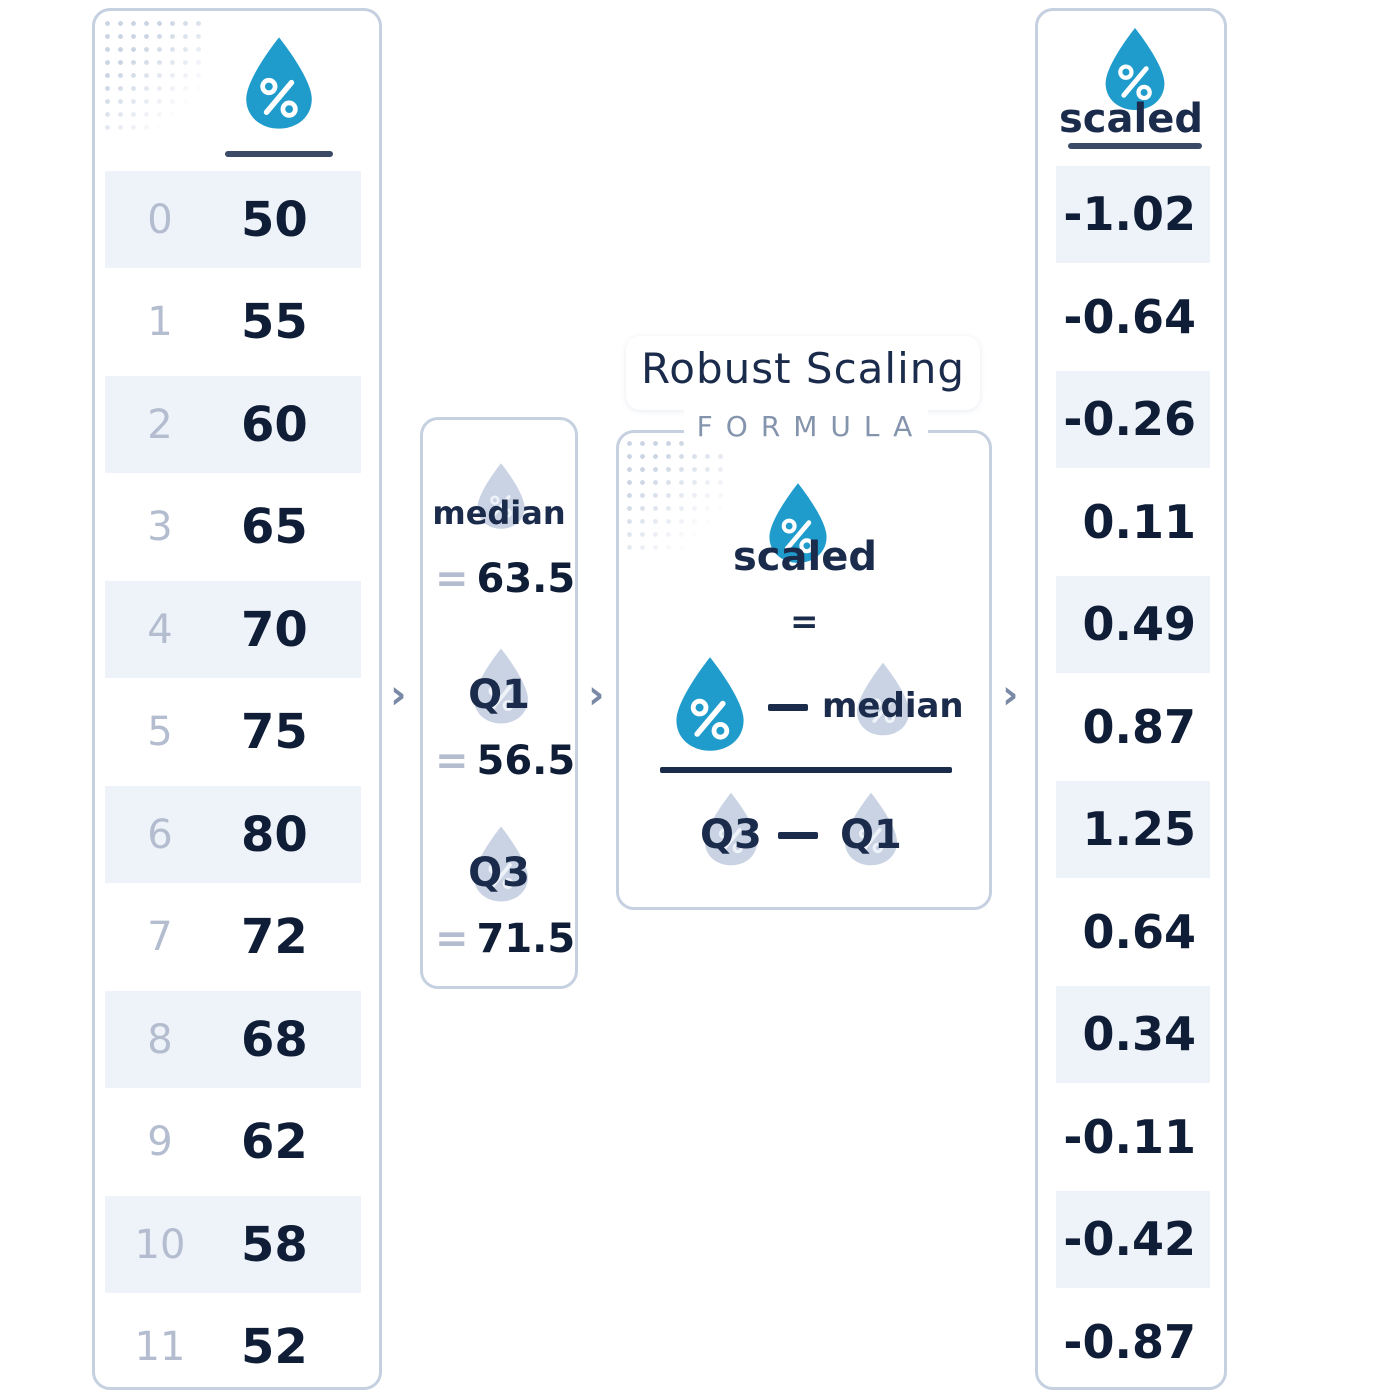 This screenshot has width=1400, height=1400. What do you see at coordinates (806, 427) in the screenshot?
I see `formula-subtitle: FORMULA` at bounding box center [806, 427].